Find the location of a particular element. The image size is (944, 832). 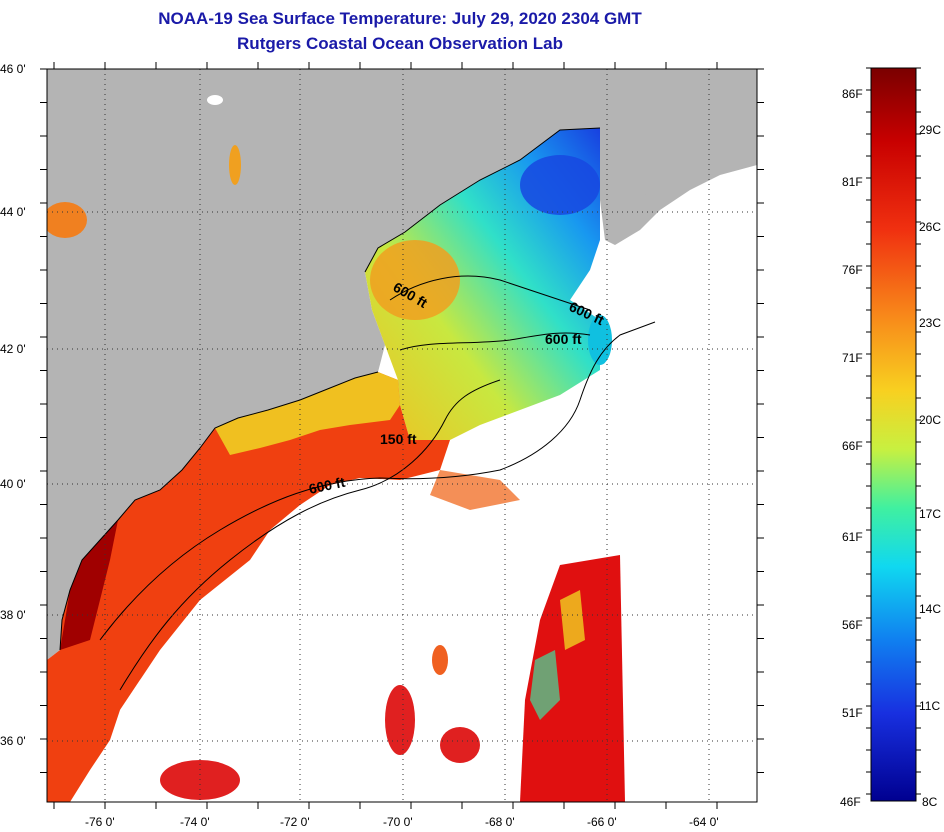

colorbar-f-label: 76F is located at coordinates (852, 270).